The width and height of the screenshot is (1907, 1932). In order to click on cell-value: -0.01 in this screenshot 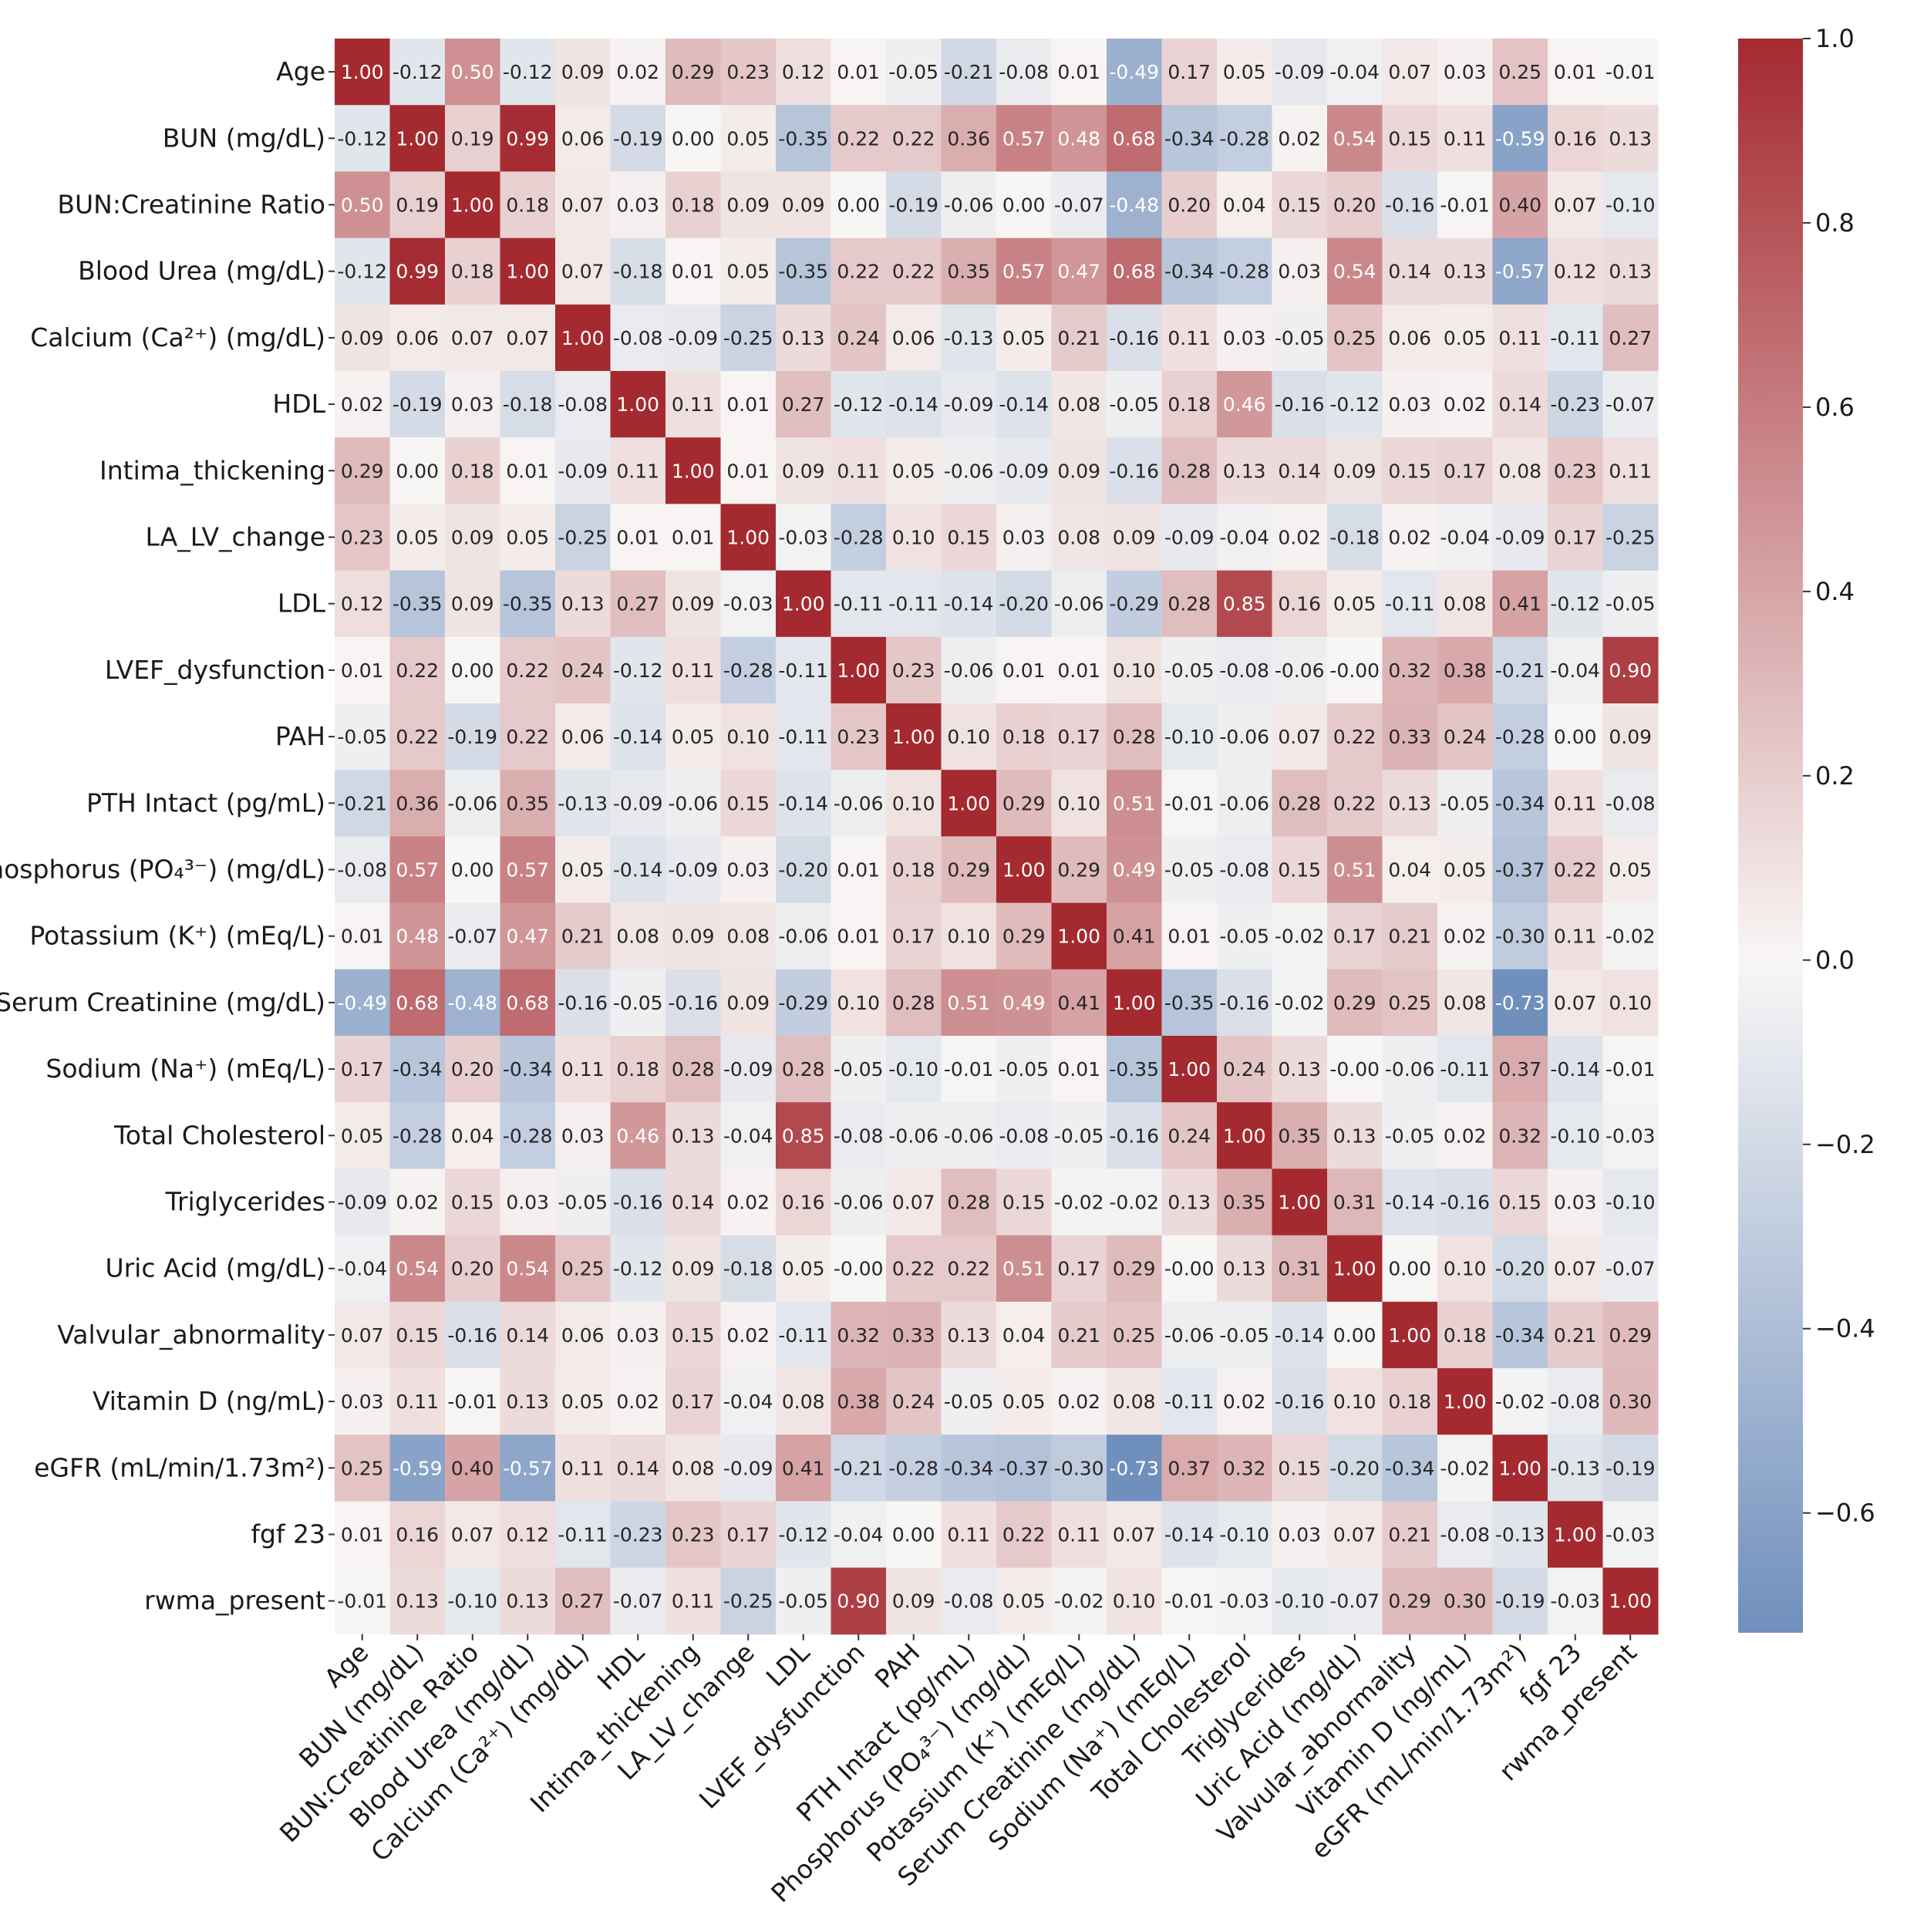, I will do `click(969, 1069)`.